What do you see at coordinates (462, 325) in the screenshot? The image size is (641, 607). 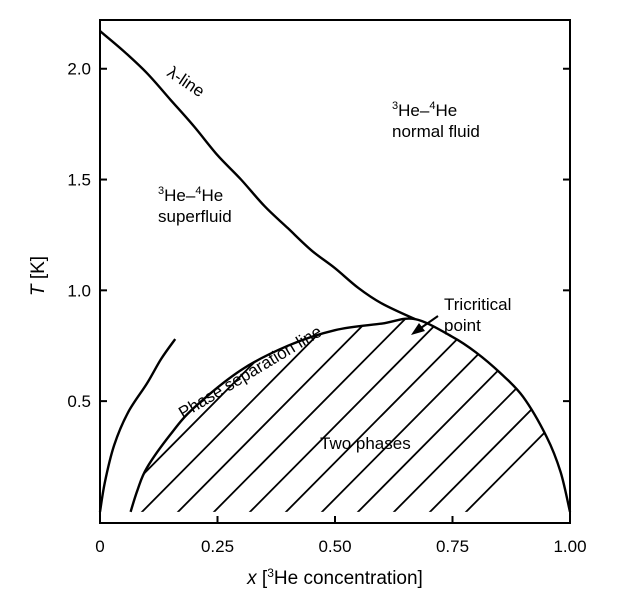 I see `tricritical-annotation-line2: point` at bounding box center [462, 325].